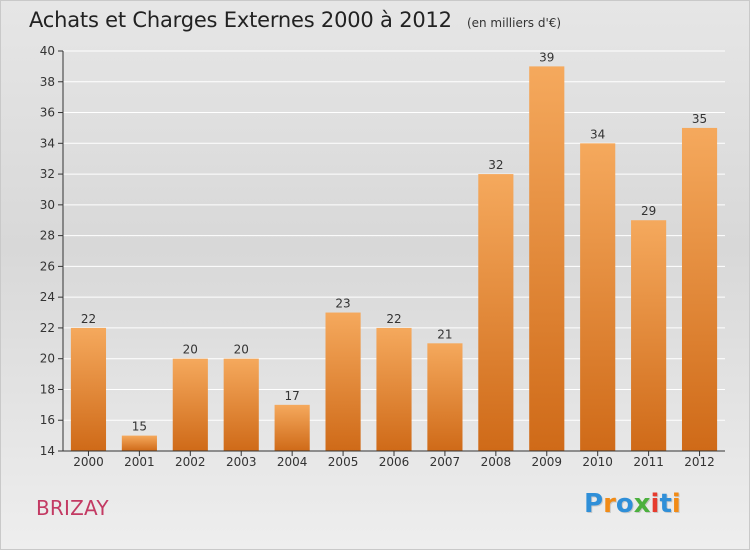  I want to click on y-tick-label: 28, so click(47, 236).